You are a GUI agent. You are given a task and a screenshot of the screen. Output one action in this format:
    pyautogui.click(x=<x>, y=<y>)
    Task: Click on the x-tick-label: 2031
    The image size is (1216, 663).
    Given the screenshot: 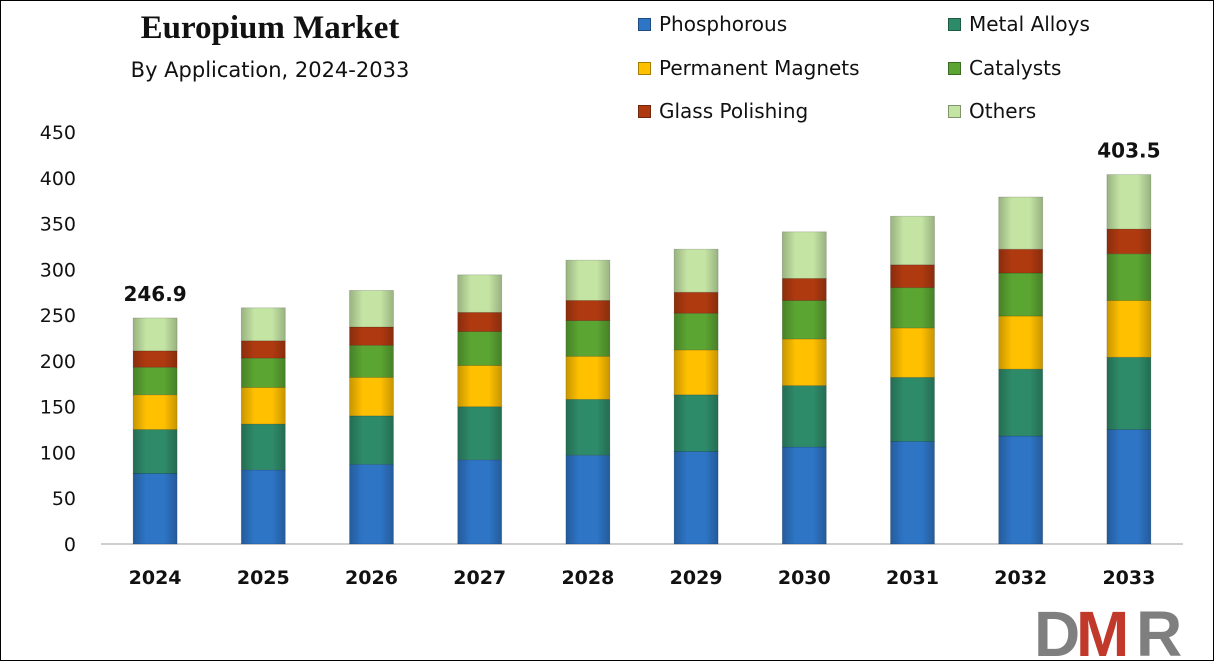 What is the action you would take?
    pyautogui.click(x=912, y=578)
    